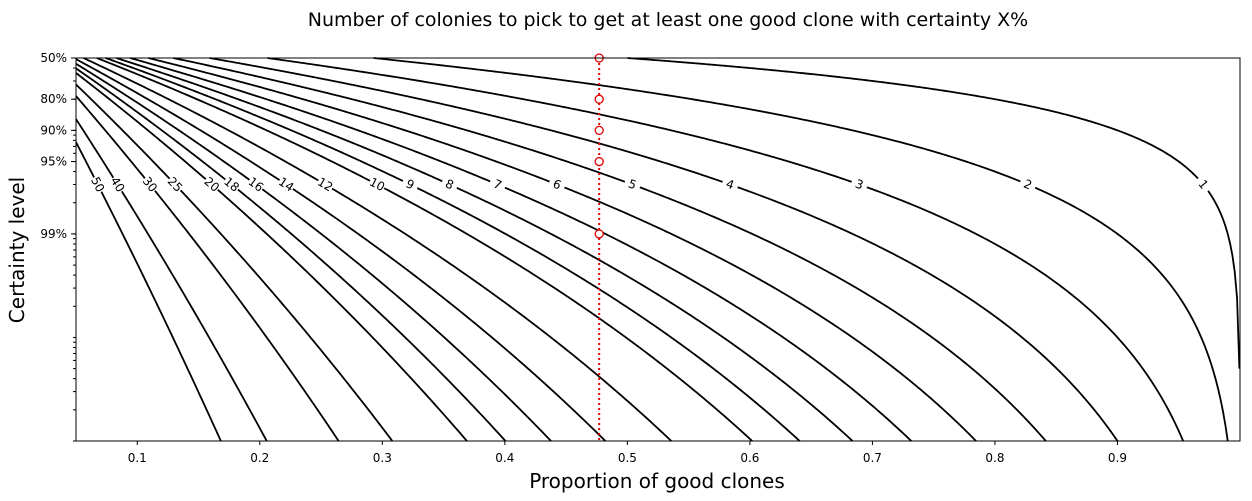  What do you see at coordinates (382, 458) in the screenshot?
I see `x-tick-label: 0.3` at bounding box center [382, 458].